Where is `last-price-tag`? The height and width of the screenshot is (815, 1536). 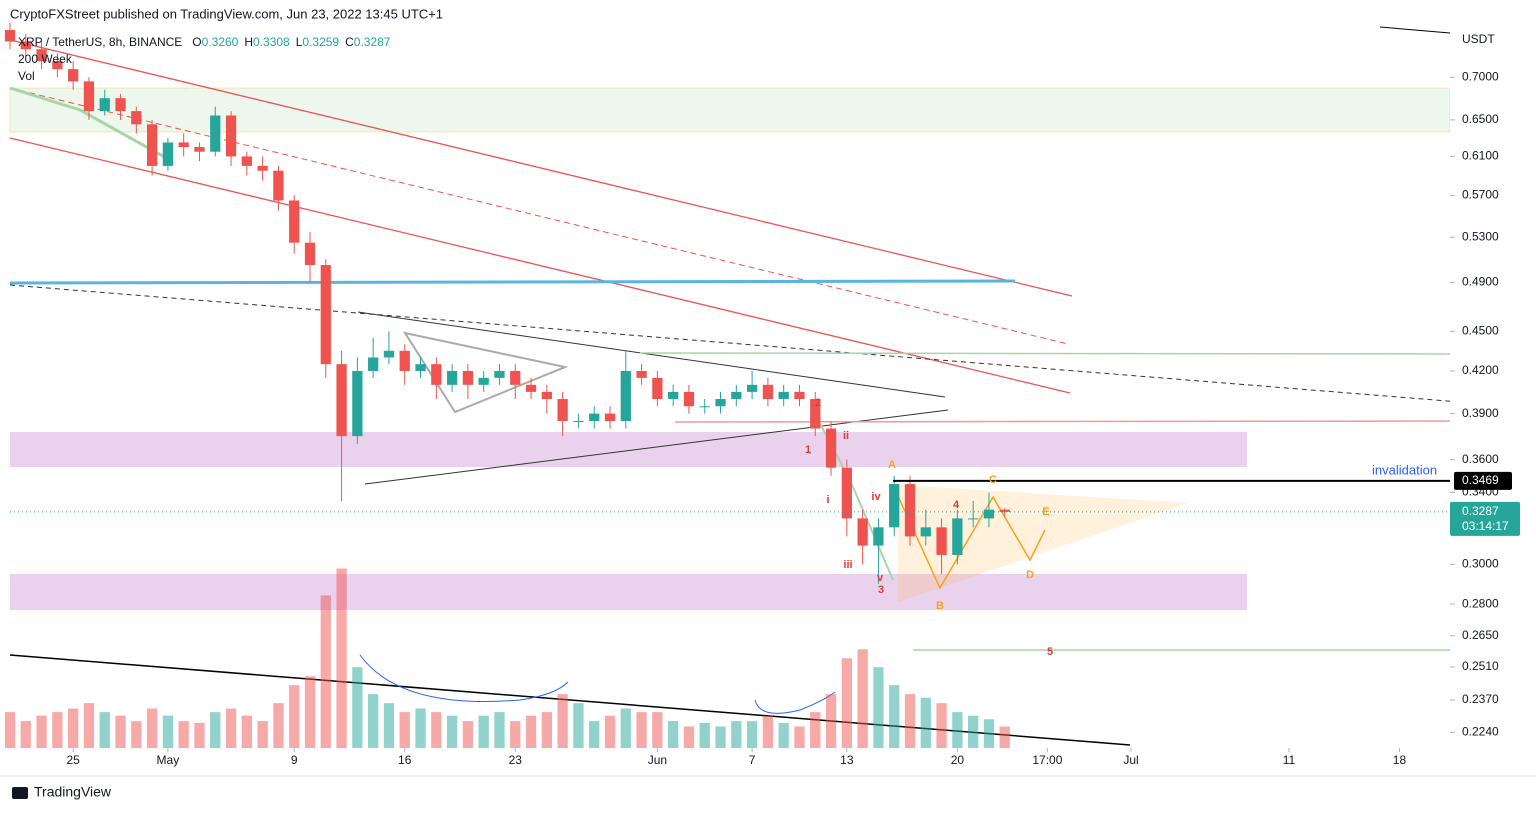 last-price-tag is located at coordinates (1485, 518).